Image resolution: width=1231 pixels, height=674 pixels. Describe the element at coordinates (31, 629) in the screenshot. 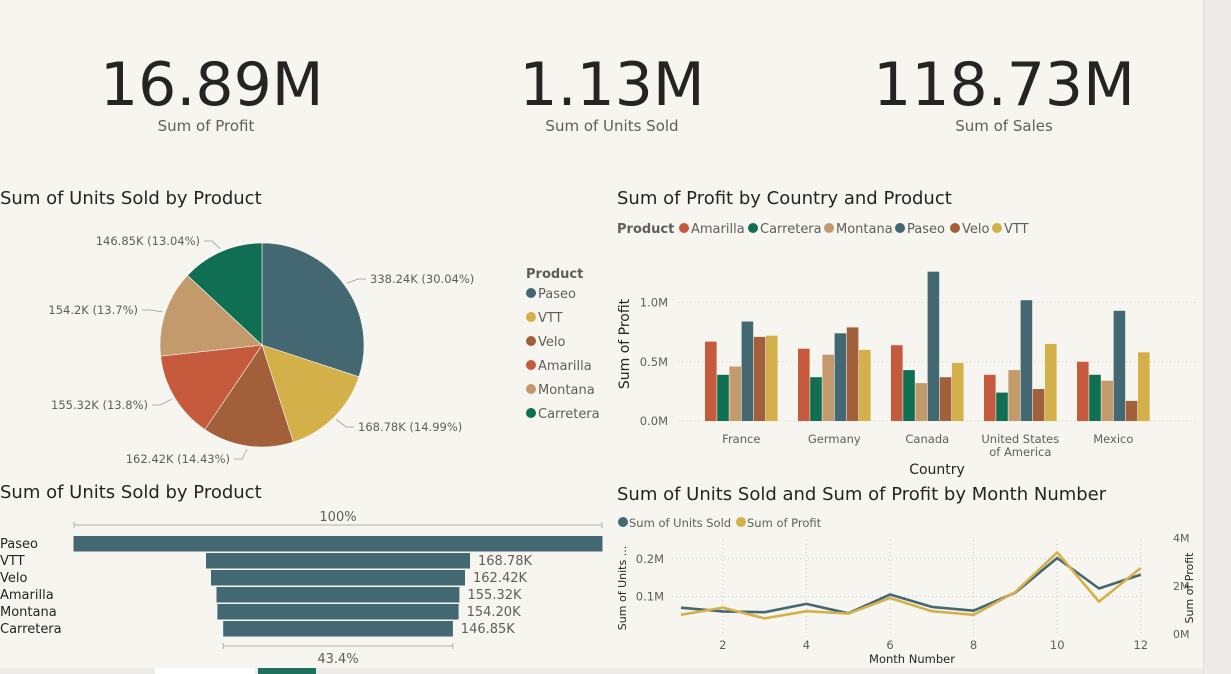

I see `funnel-category-label: Carretera` at that location.